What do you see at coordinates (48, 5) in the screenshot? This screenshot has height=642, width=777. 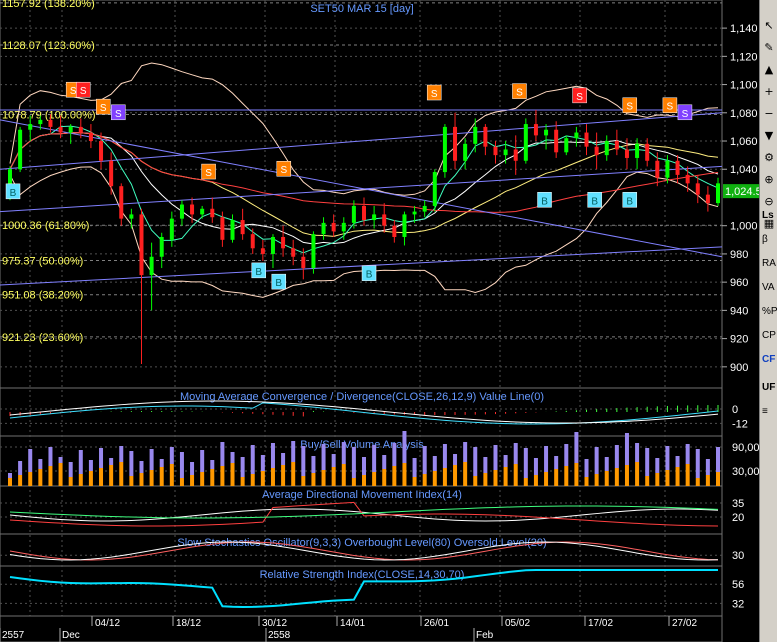 I see `fib-level-label: 1157.92 (138.20%)` at bounding box center [48, 5].